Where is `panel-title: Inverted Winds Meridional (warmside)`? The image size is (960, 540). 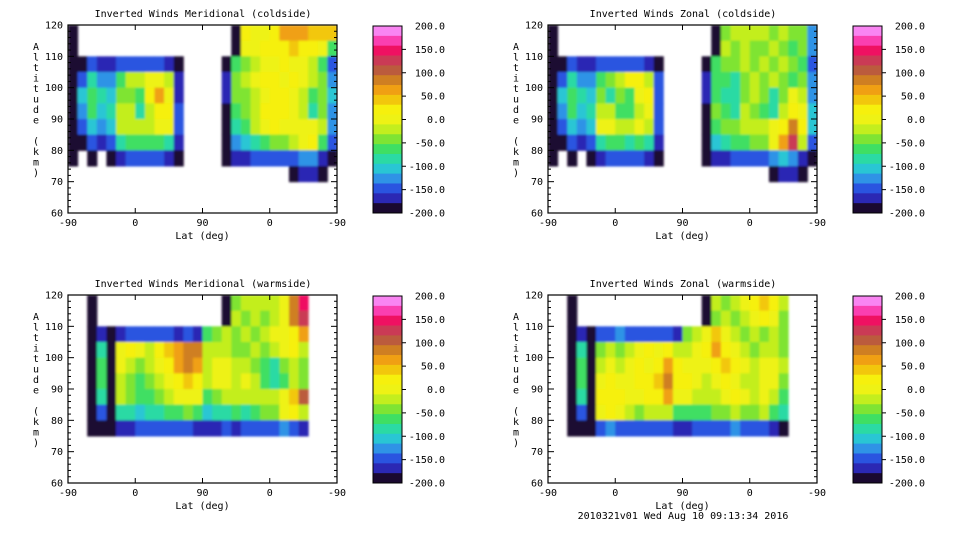
panel-title: Inverted Winds Meridional (warmside) is located at coordinates (203, 284).